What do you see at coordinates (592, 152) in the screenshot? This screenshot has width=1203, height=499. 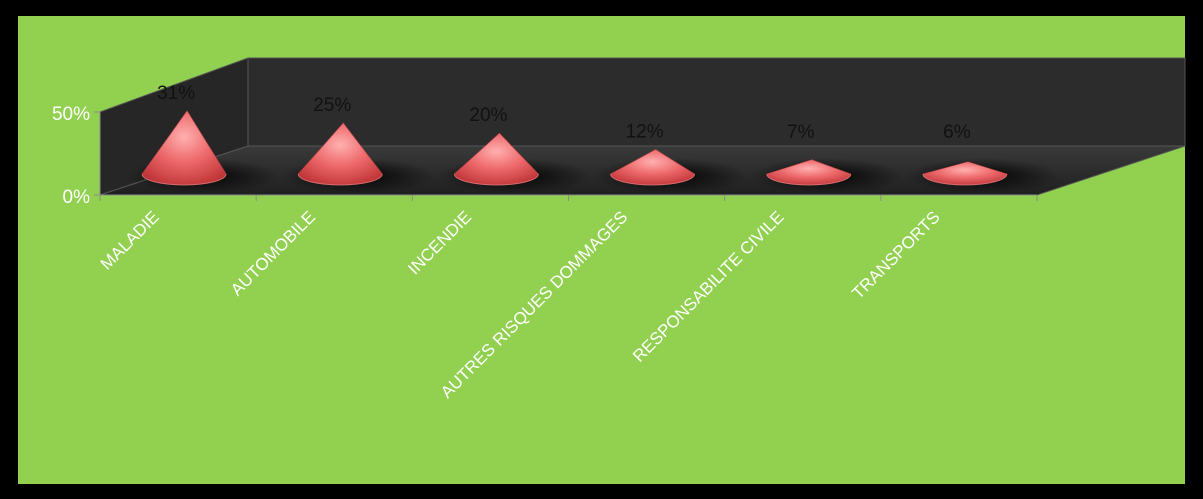 I see `cone-series` at bounding box center [592, 152].